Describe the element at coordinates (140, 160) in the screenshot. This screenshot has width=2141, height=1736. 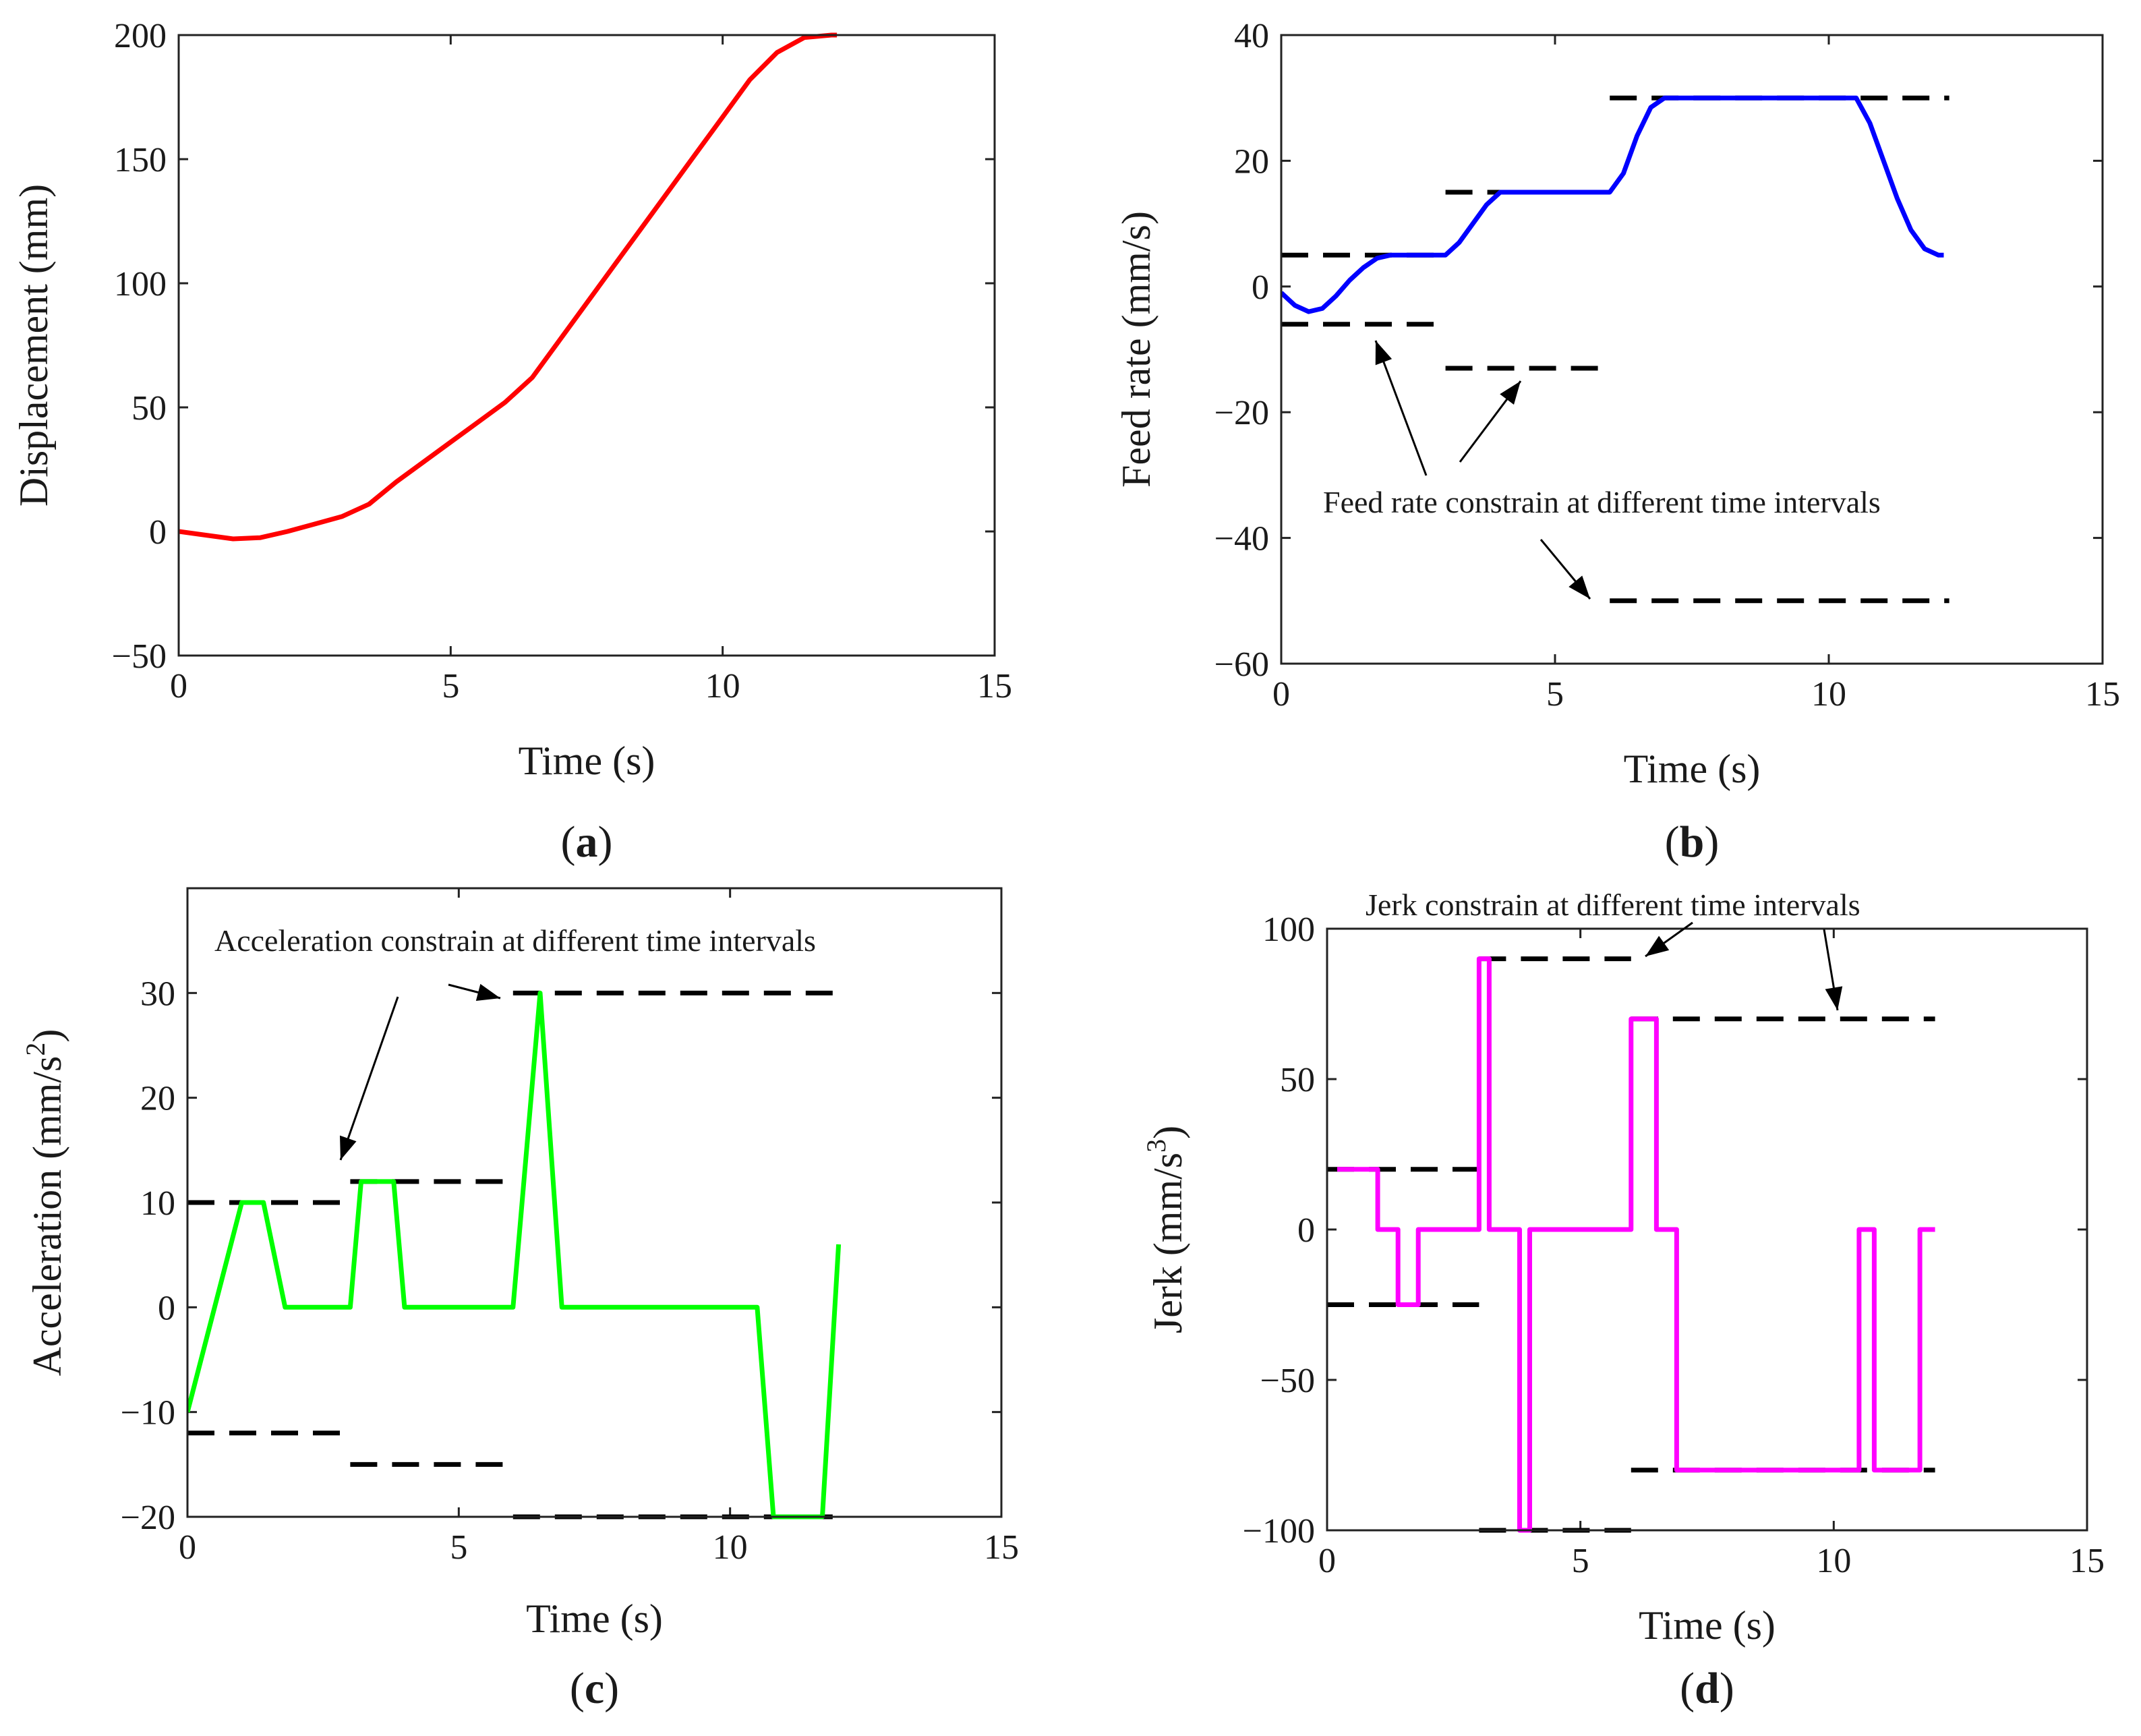
I see `y-tick-label: 150` at that location.